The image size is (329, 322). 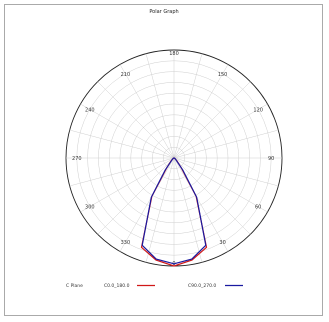 I want to click on angle-tick-label: 120, so click(x=258, y=110).